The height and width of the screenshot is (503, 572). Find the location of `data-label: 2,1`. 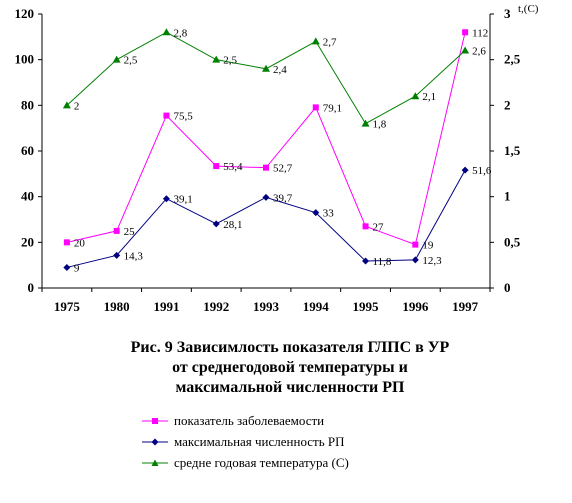

data-label: 2,1 is located at coordinates (429, 97).